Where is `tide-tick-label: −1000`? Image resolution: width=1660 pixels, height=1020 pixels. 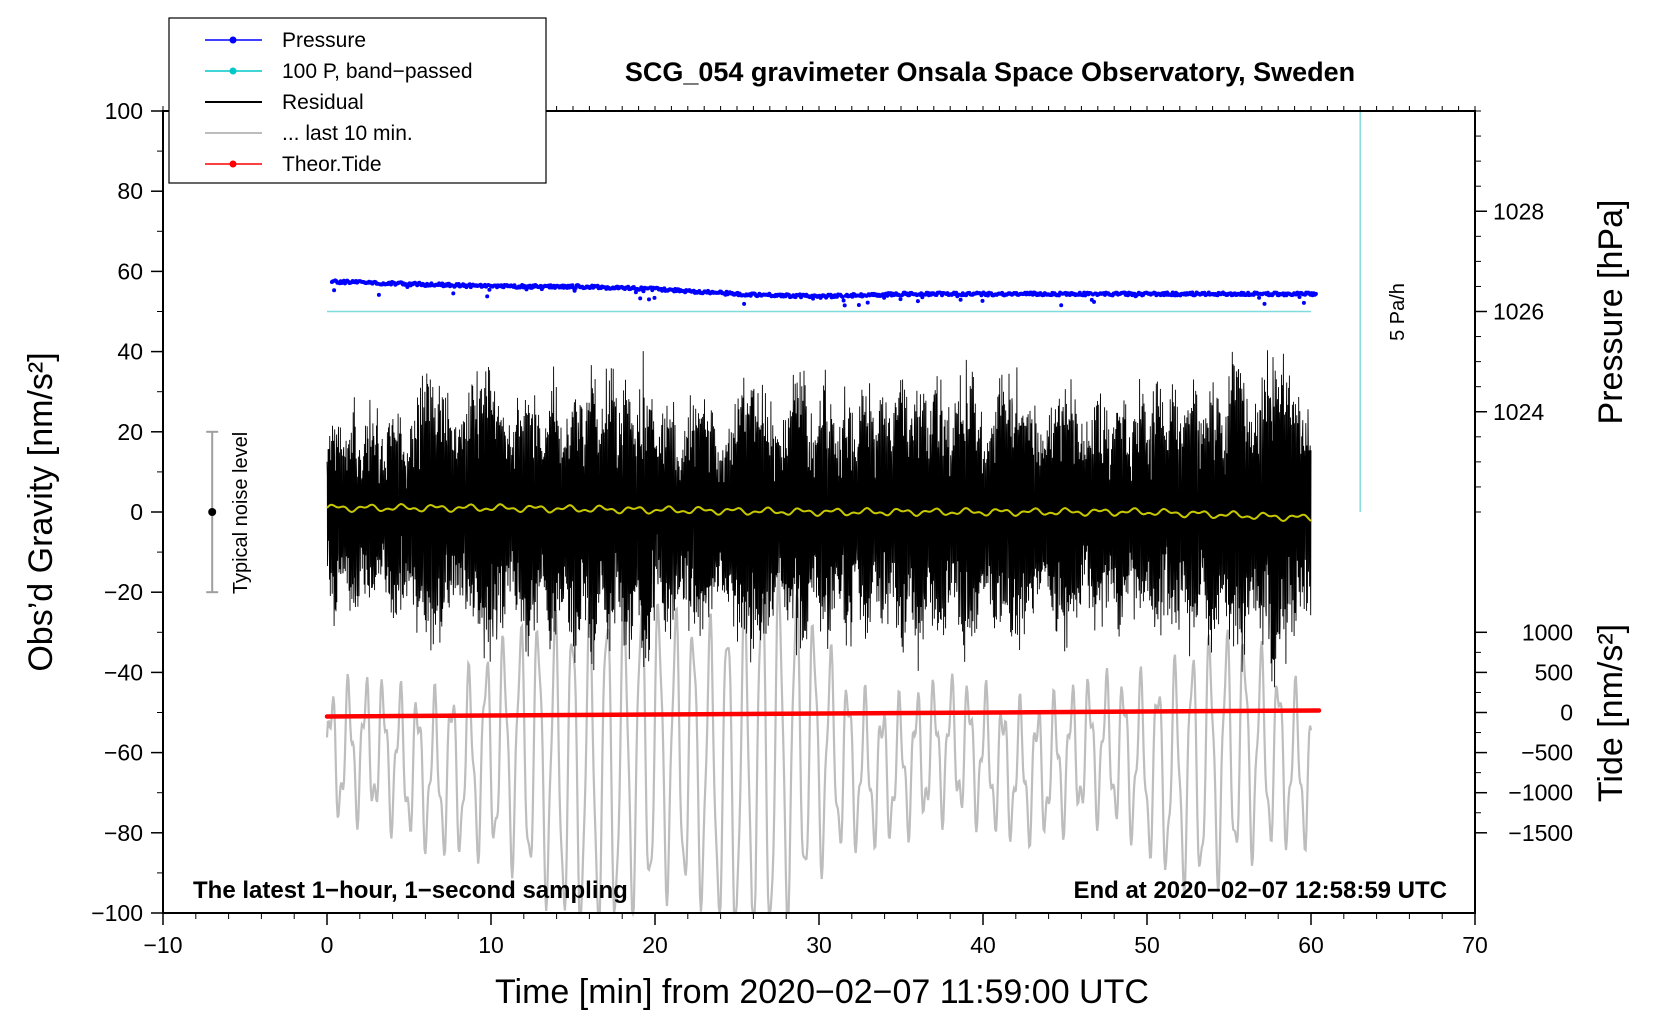 tide-tick-label: −1000 is located at coordinates (1540, 793).